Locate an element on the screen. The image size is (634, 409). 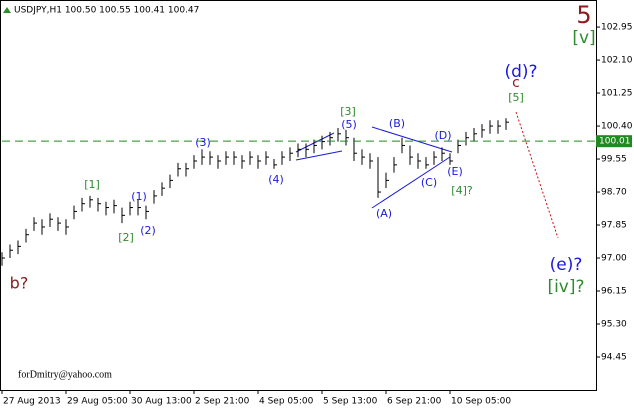
annotation: 5 is located at coordinates (583, 15).